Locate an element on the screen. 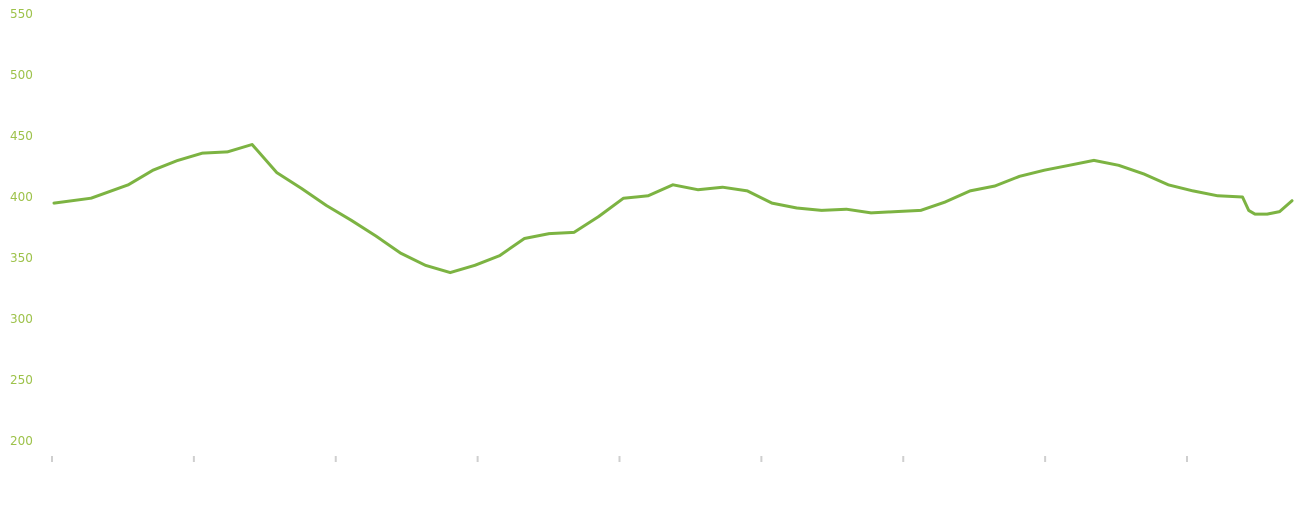 The image size is (1297, 517). y-tick-label: 550 is located at coordinates (21, 14).